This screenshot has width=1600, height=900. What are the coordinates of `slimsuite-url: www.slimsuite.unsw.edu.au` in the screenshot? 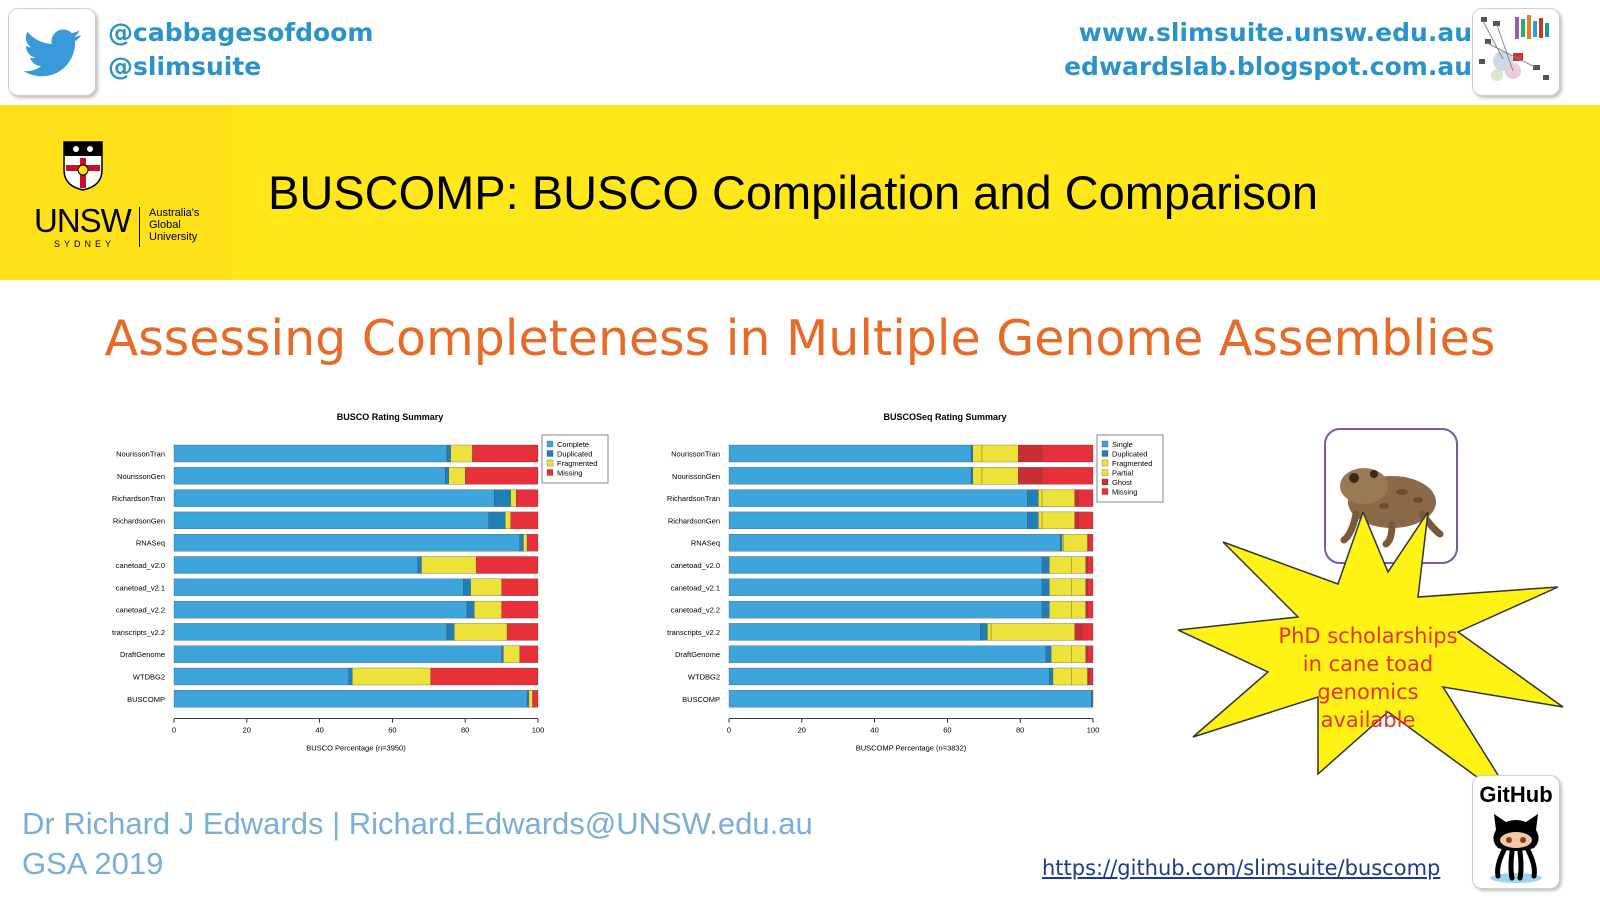 It's located at (1275, 32).